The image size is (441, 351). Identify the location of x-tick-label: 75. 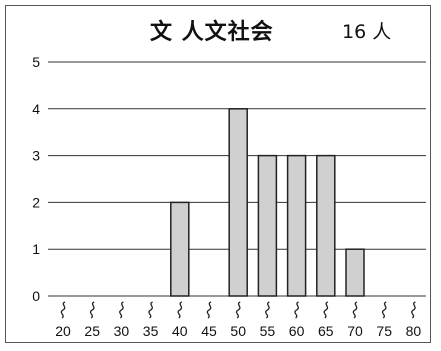
(384, 331).